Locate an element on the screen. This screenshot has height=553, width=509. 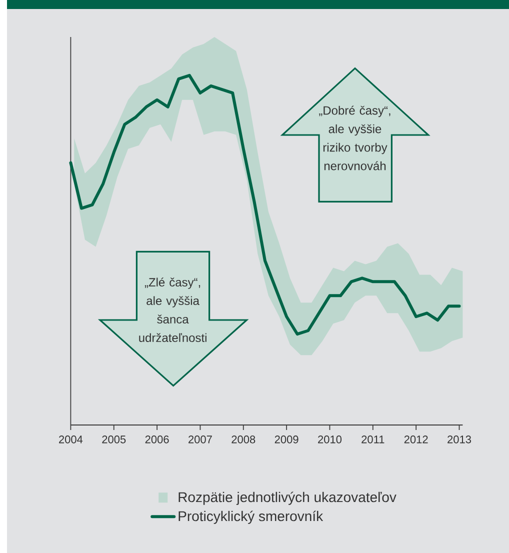
x-tick-label: 2005 is located at coordinates (114, 440).